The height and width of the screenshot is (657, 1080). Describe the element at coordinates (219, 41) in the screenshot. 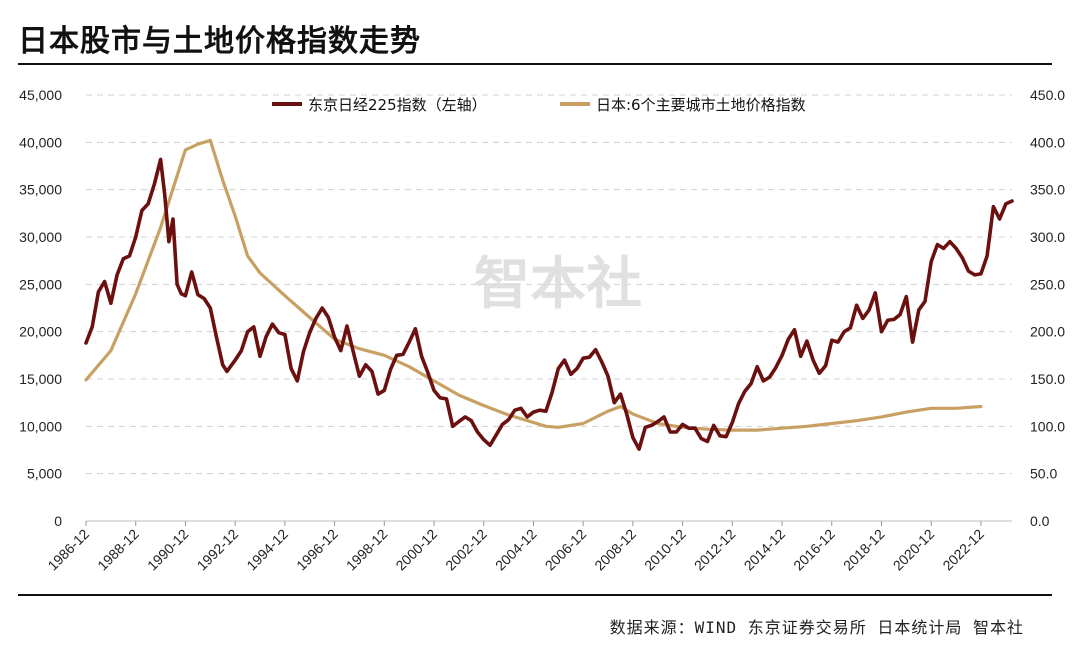

I see `chart-title: 日本股市与土地价格指数走势` at that location.